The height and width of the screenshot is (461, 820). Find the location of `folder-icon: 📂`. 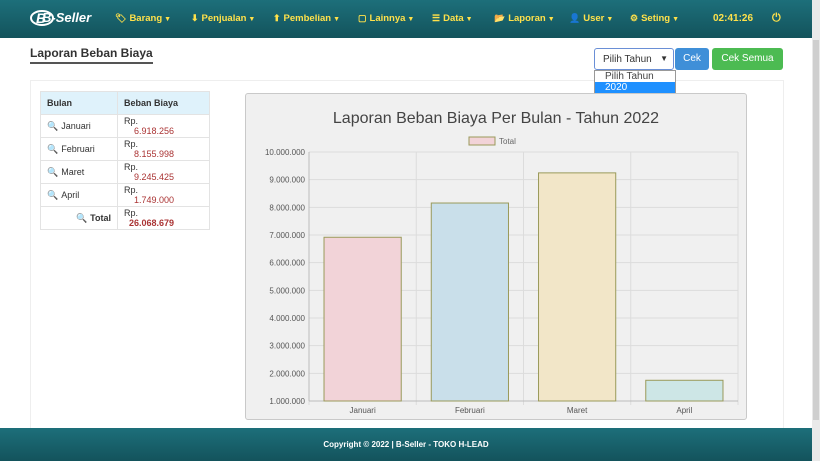

folder-icon: 📂 is located at coordinates (500, 18).